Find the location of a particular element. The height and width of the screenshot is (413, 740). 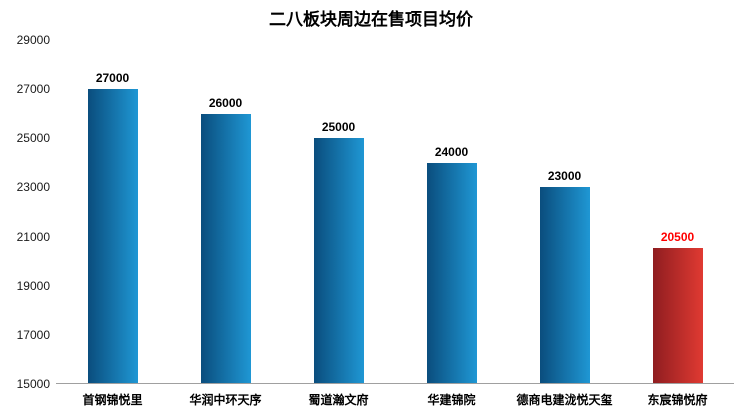

y-axis-tick: 27000 is located at coordinates (33, 89).